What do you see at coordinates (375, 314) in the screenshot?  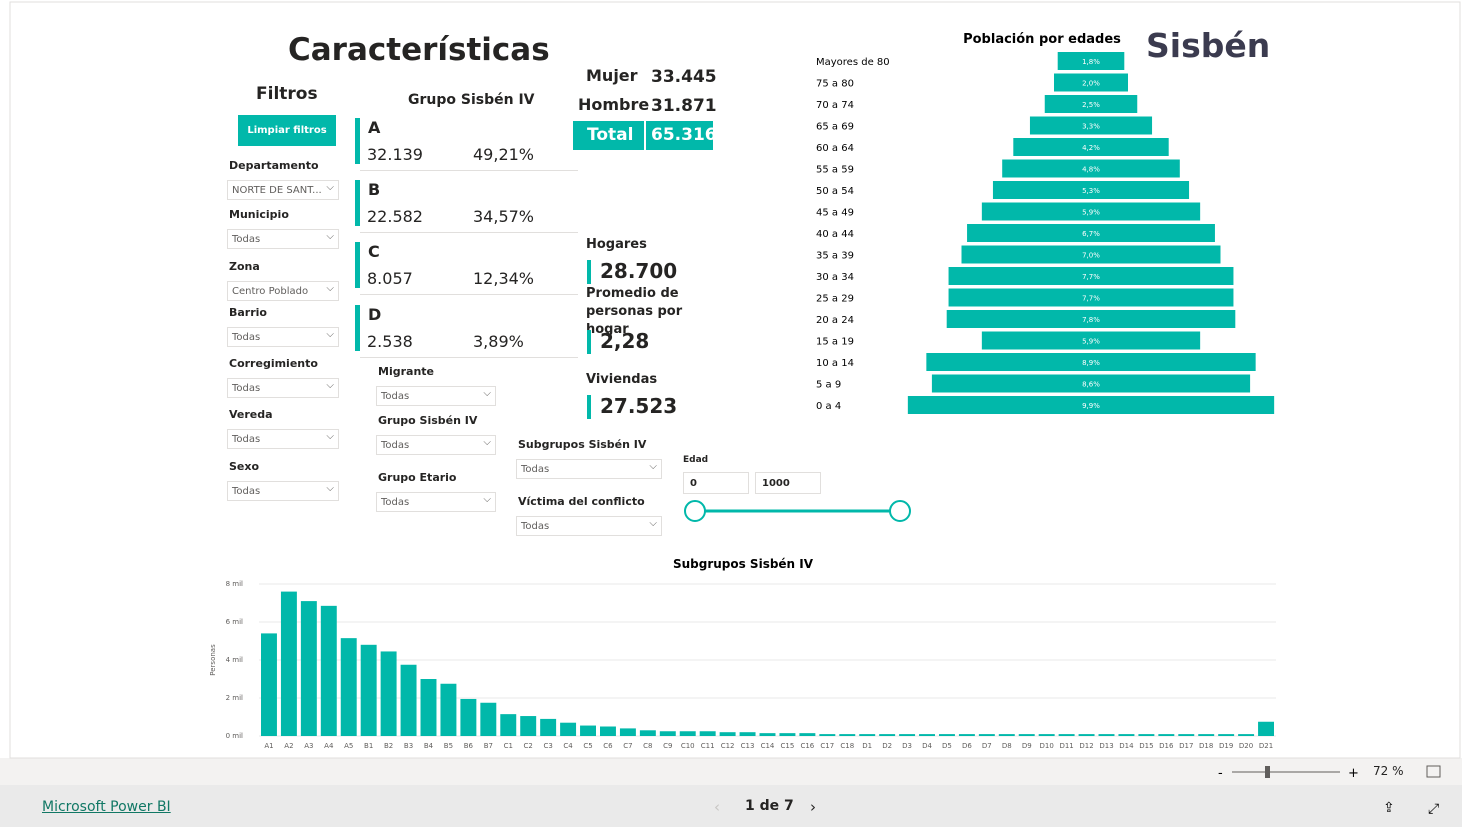 I see `group-letter: D` at bounding box center [375, 314].